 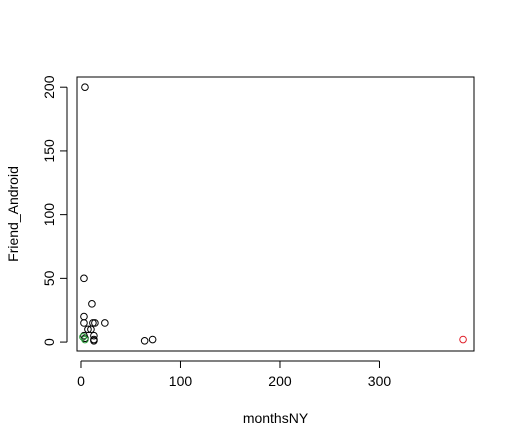 I want to click on y-axis-label: Friend_Android, so click(x=13, y=214).